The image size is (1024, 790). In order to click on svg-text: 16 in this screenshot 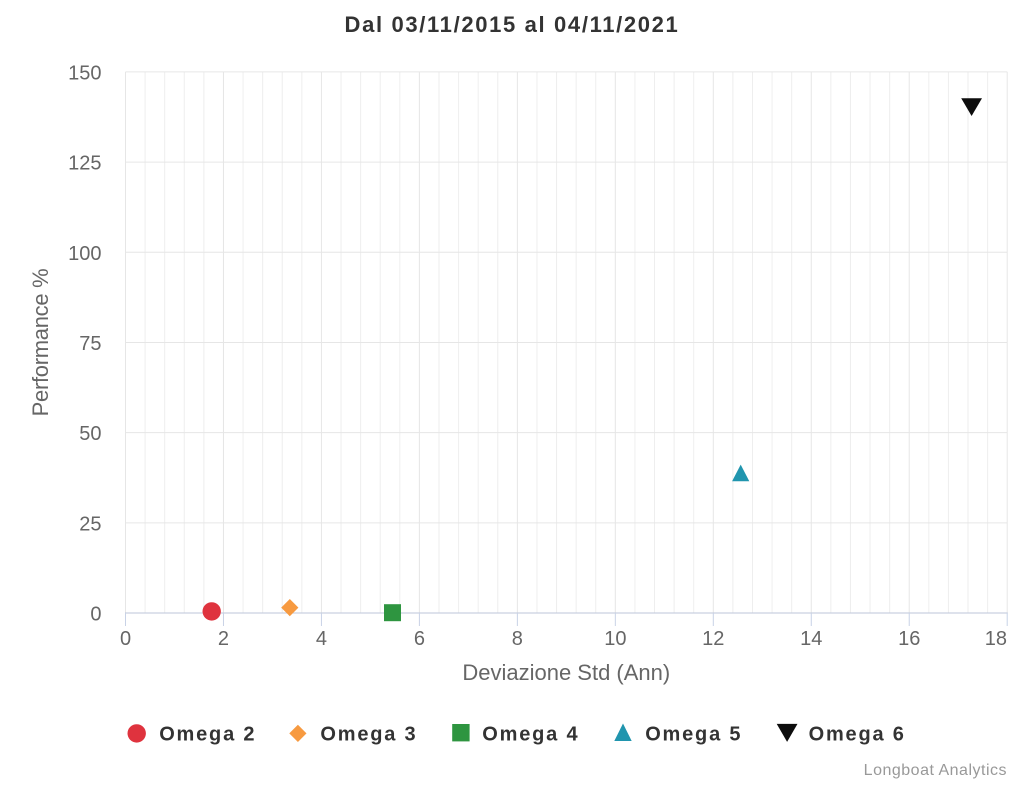, I will do `click(909, 639)`.